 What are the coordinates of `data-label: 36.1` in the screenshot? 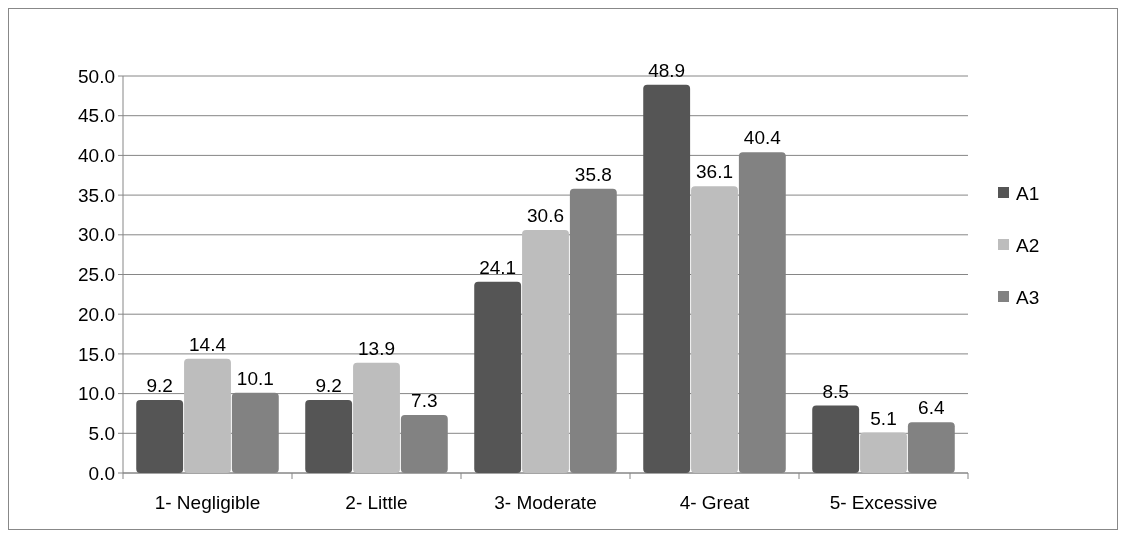 It's located at (714, 172).